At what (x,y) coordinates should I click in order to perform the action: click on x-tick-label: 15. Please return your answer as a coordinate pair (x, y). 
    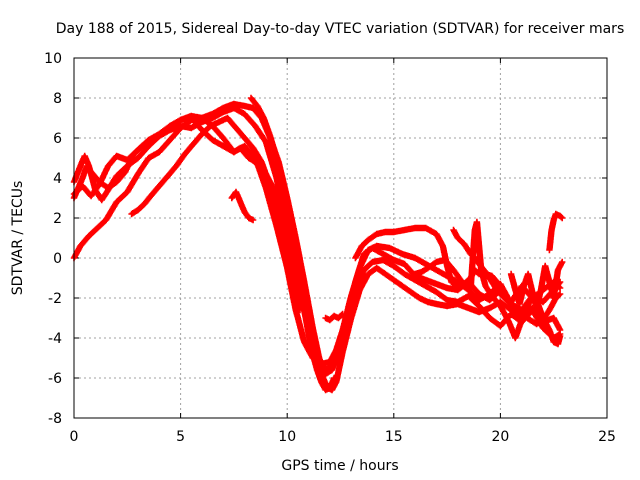
    Looking at the image, I should click on (394, 437).